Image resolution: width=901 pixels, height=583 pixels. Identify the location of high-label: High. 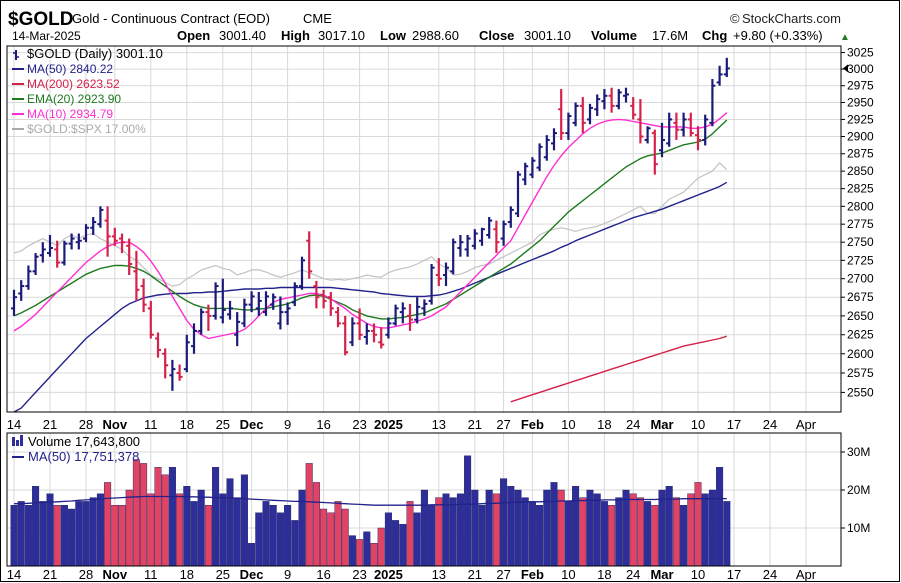
(295, 35).